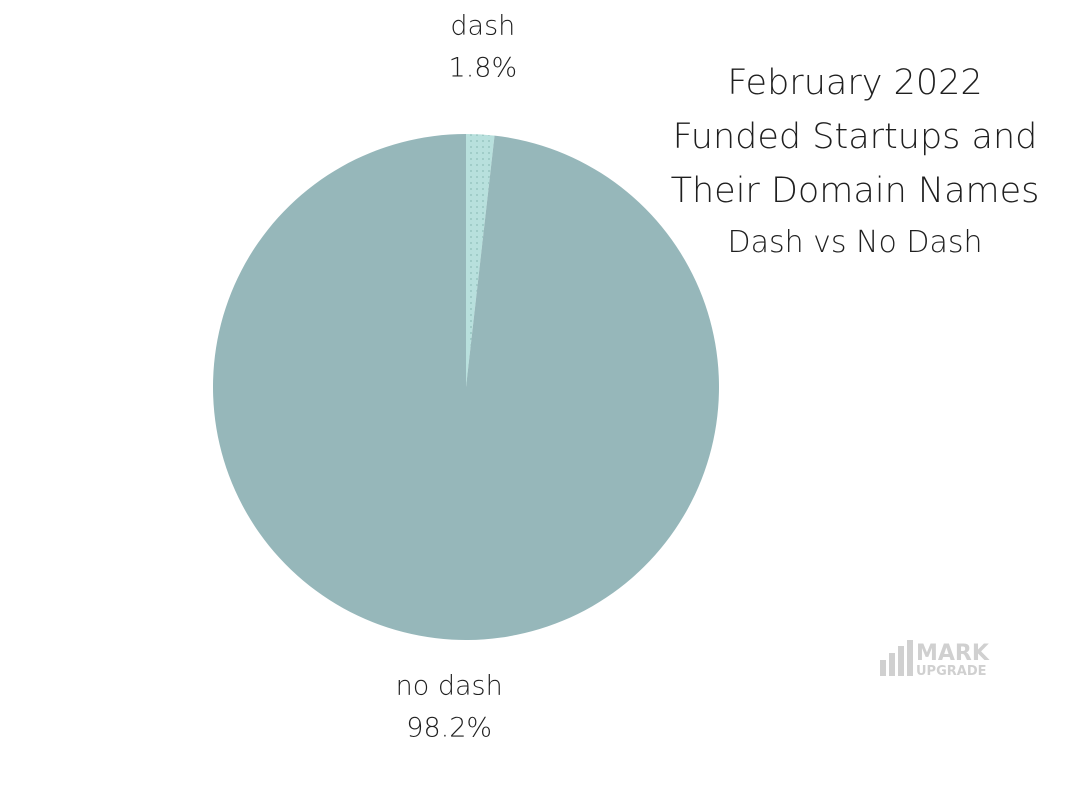 Image resolution: width=1080 pixels, height=800 pixels. What do you see at coordinates (483, 67) in the screenshot?
I see `slice-value-dash: 1.8%` at bounding box center [483, 67].